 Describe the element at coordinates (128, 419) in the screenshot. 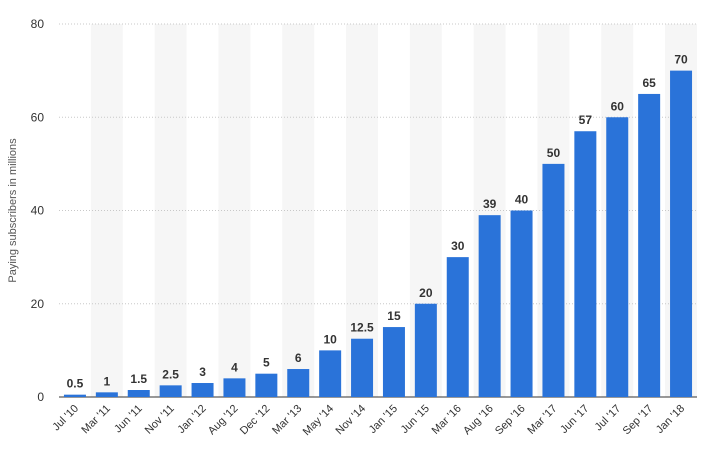

I see `x-tick-label: Jun '11` at that location.